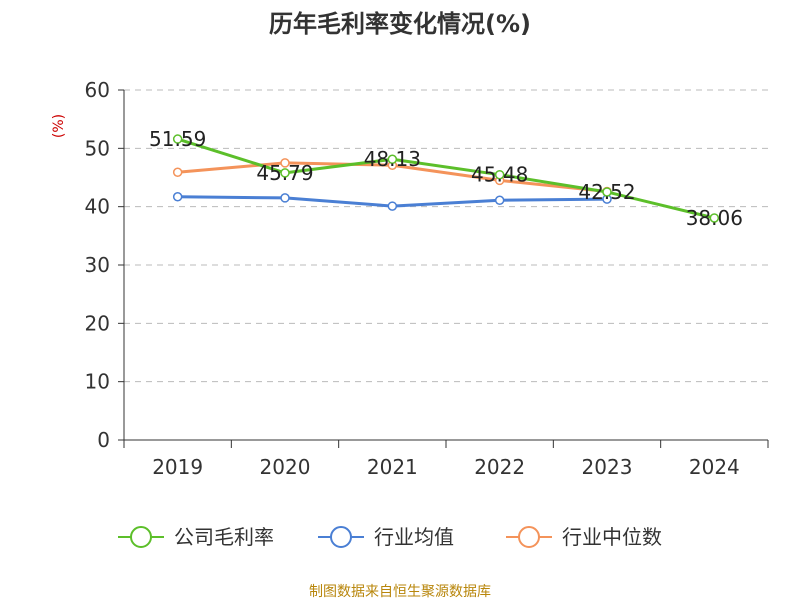  Describe the element at coordinates (224, 537) in the screenshot. I see `legend-label: 公司毛利率` at that location.